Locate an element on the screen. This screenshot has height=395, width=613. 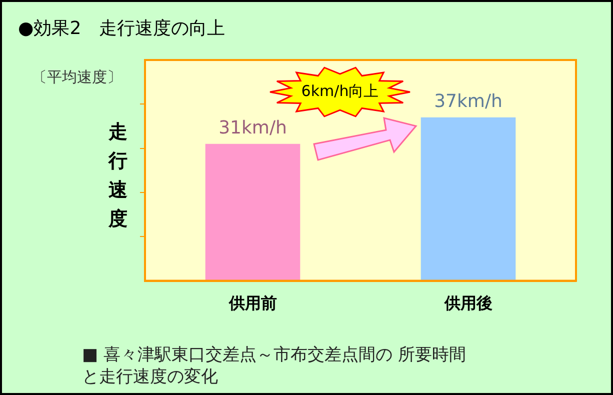
data-label: 37km/h is located at coordinates (468, 101).